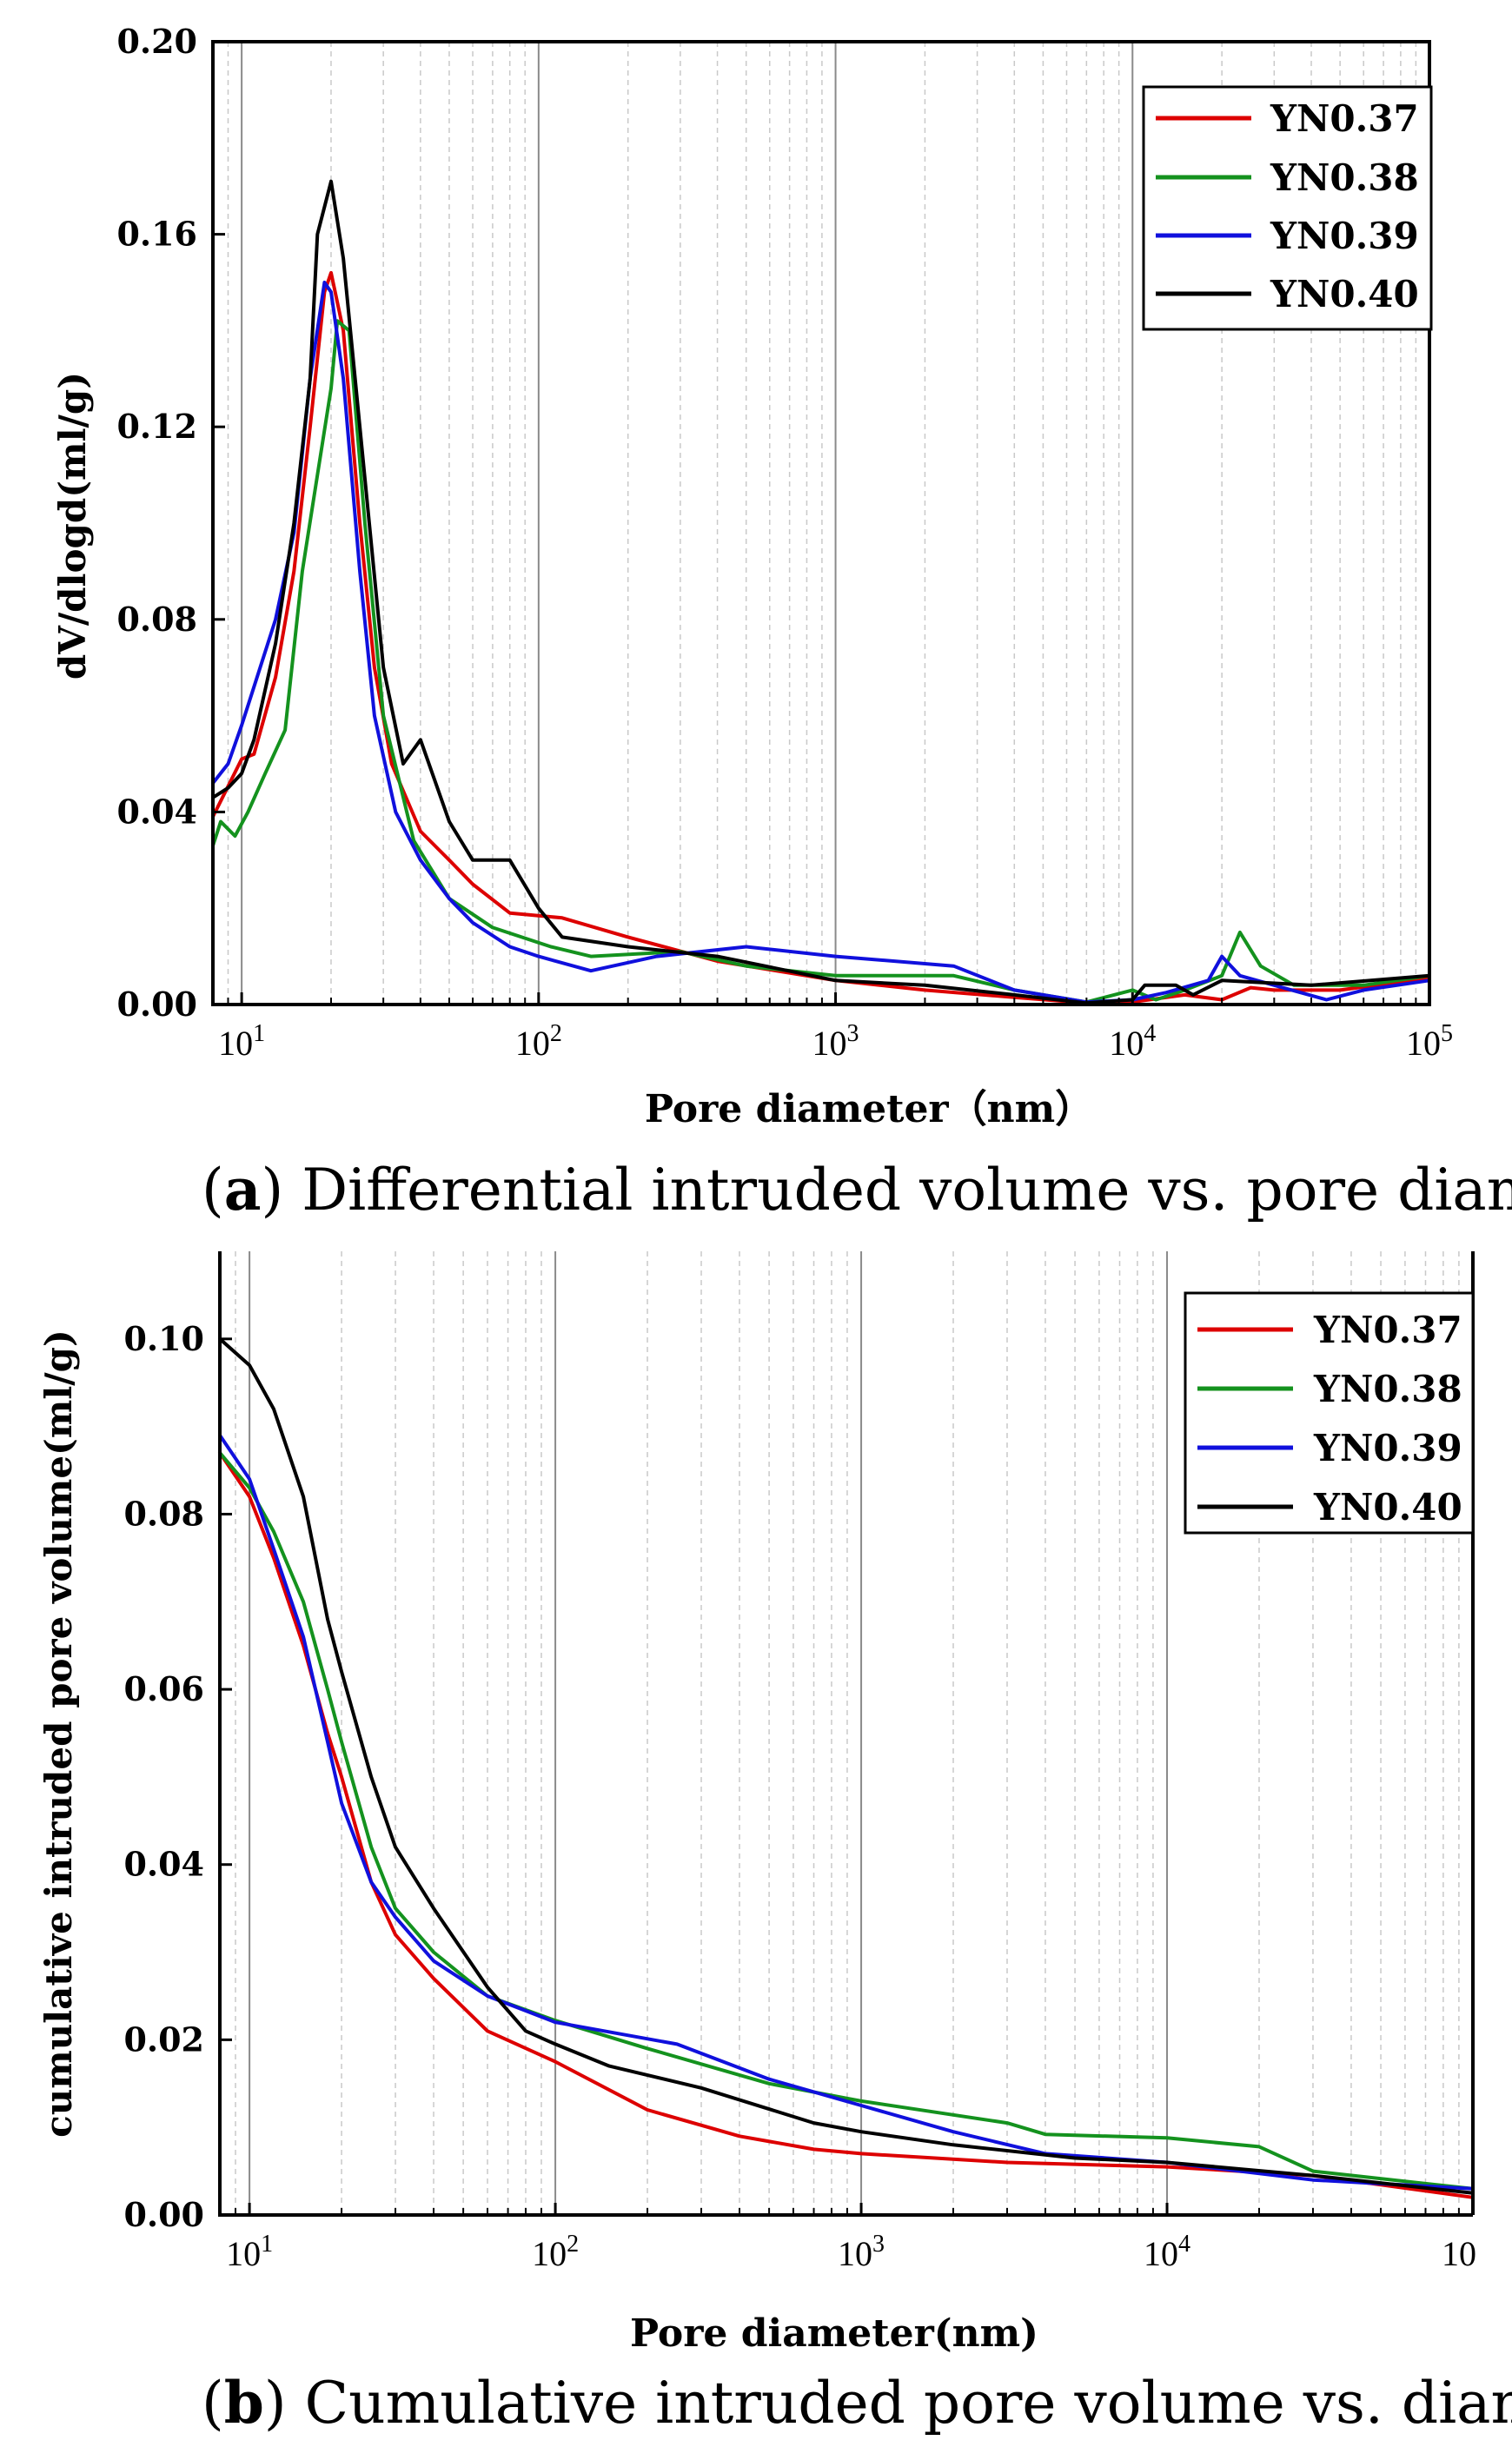 The width and height of the screenshot is (1512, 2447). I want to click on chart-a-y-tick-label: 0.12, so click(156, 427).